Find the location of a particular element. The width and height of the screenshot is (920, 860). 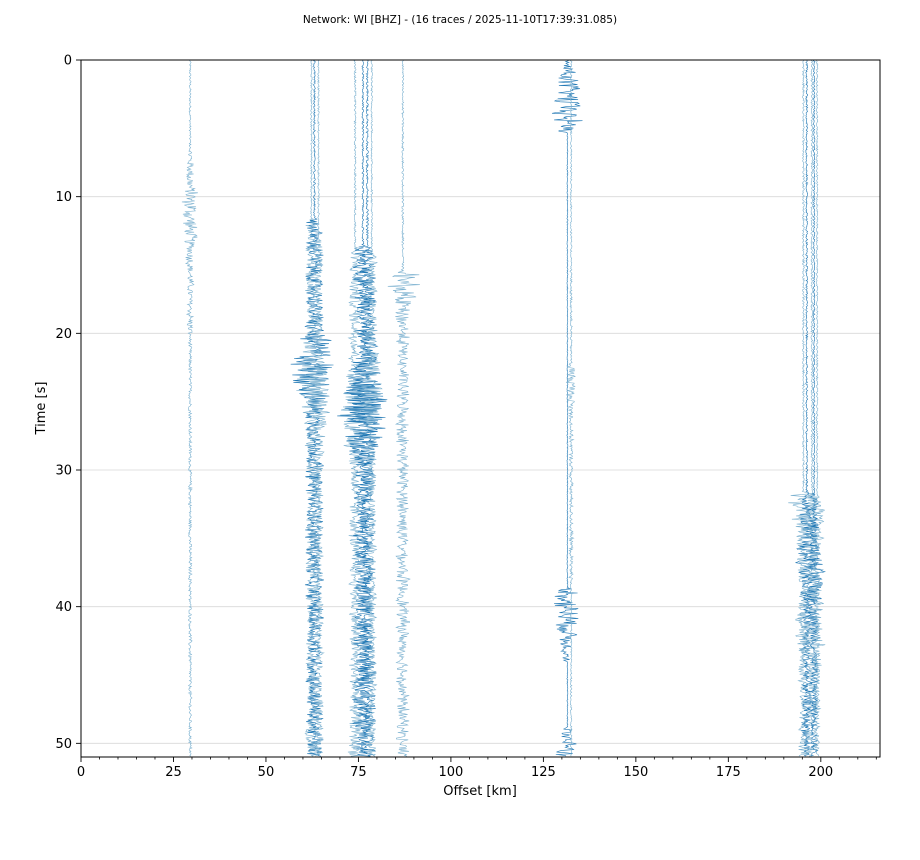

x-tick-label: 150 is located at coordinates (635, 772).